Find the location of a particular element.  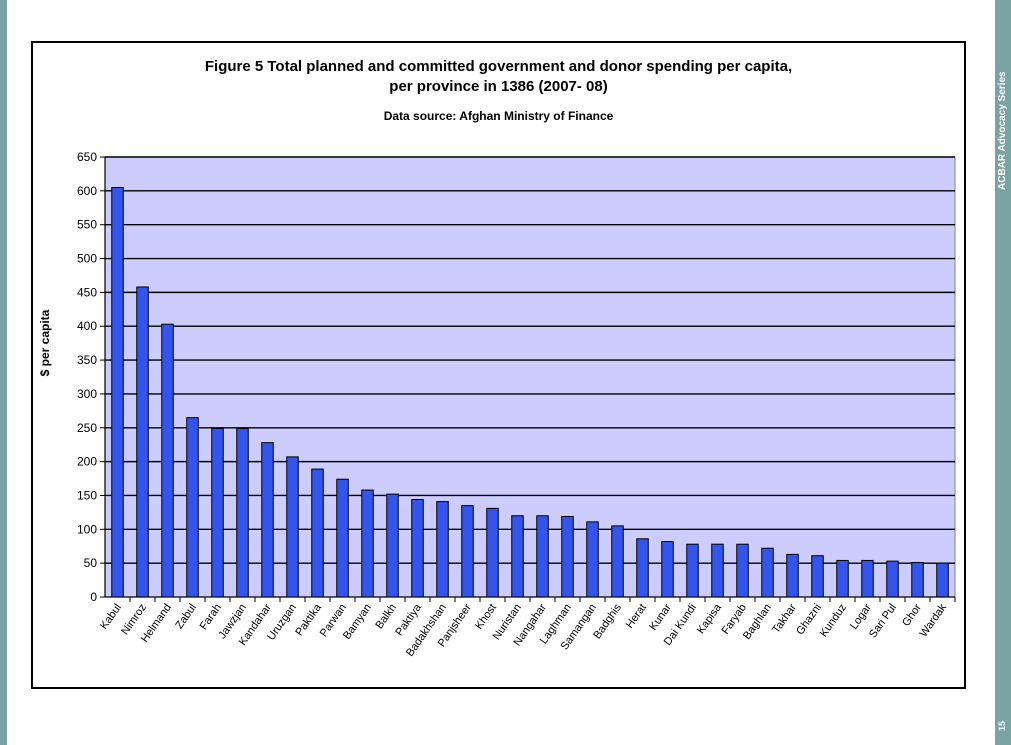

right-border-band: ACBAR Advocacy Series 15 is located at coordinates (1003, 372).